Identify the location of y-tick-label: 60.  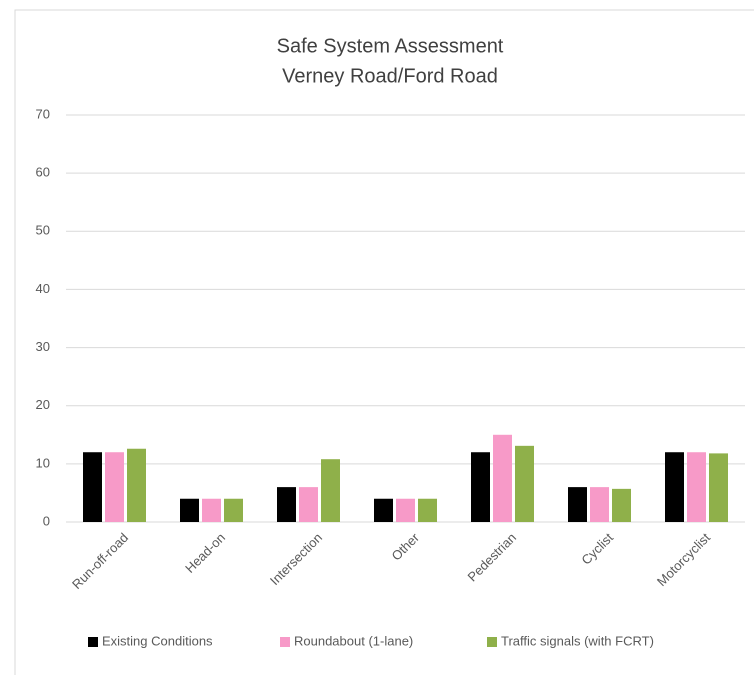
(43, 172).